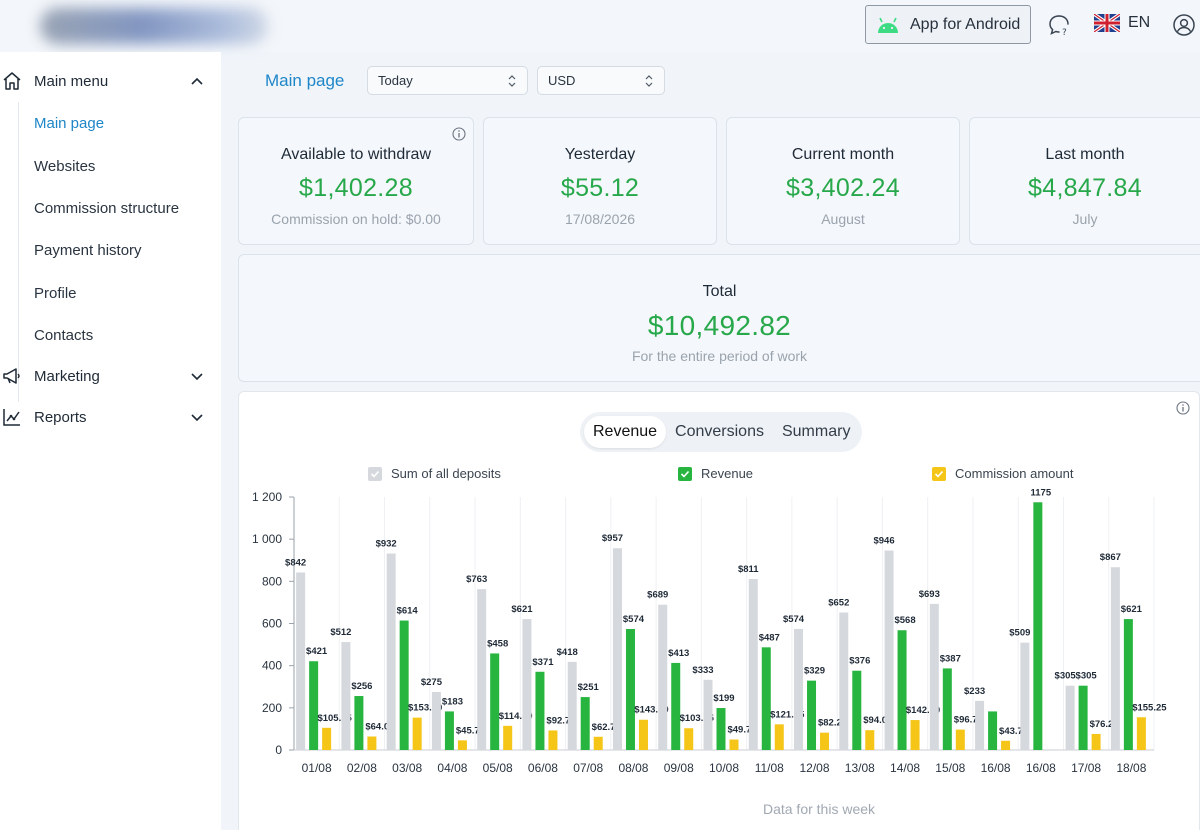 The width and height of the screenshot is (1200, 830). I want to click on brand-logo, so click(154, 26).